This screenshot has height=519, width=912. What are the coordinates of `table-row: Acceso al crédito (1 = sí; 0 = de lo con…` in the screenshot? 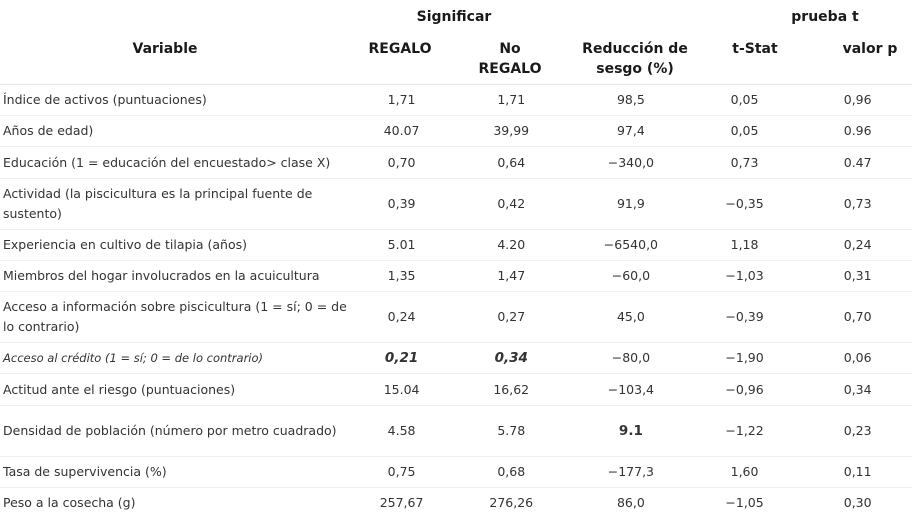 It's located at (456, 358).